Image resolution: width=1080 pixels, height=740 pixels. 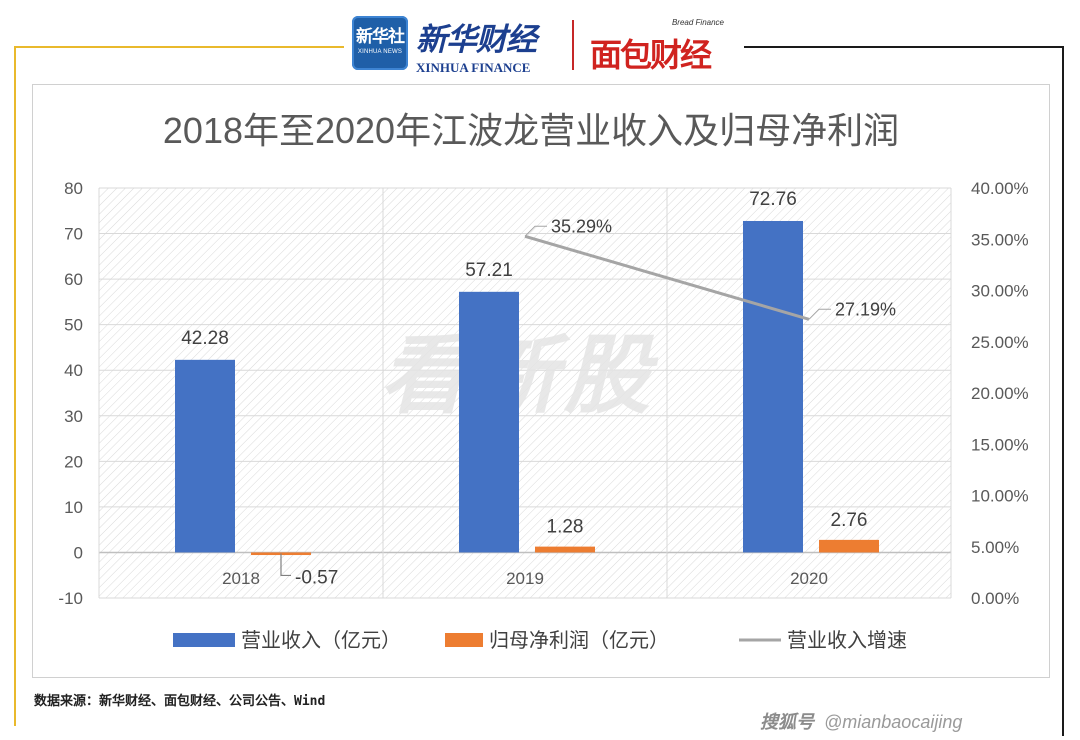 What do you see at coordinates (73, 188) in the screenshot?
I see `y-left-tick-label: 80` at bounding box center [73, 188].